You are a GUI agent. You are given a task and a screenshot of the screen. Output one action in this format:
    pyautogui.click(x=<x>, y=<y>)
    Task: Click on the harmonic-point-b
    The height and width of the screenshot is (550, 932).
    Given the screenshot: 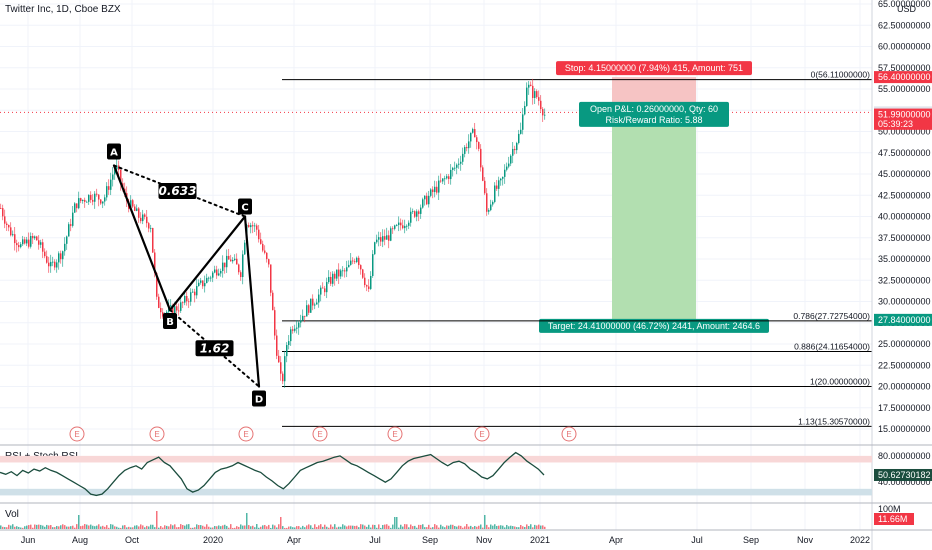 What is the action you would take?
    pyautogui.click(x=170, y=321)
    